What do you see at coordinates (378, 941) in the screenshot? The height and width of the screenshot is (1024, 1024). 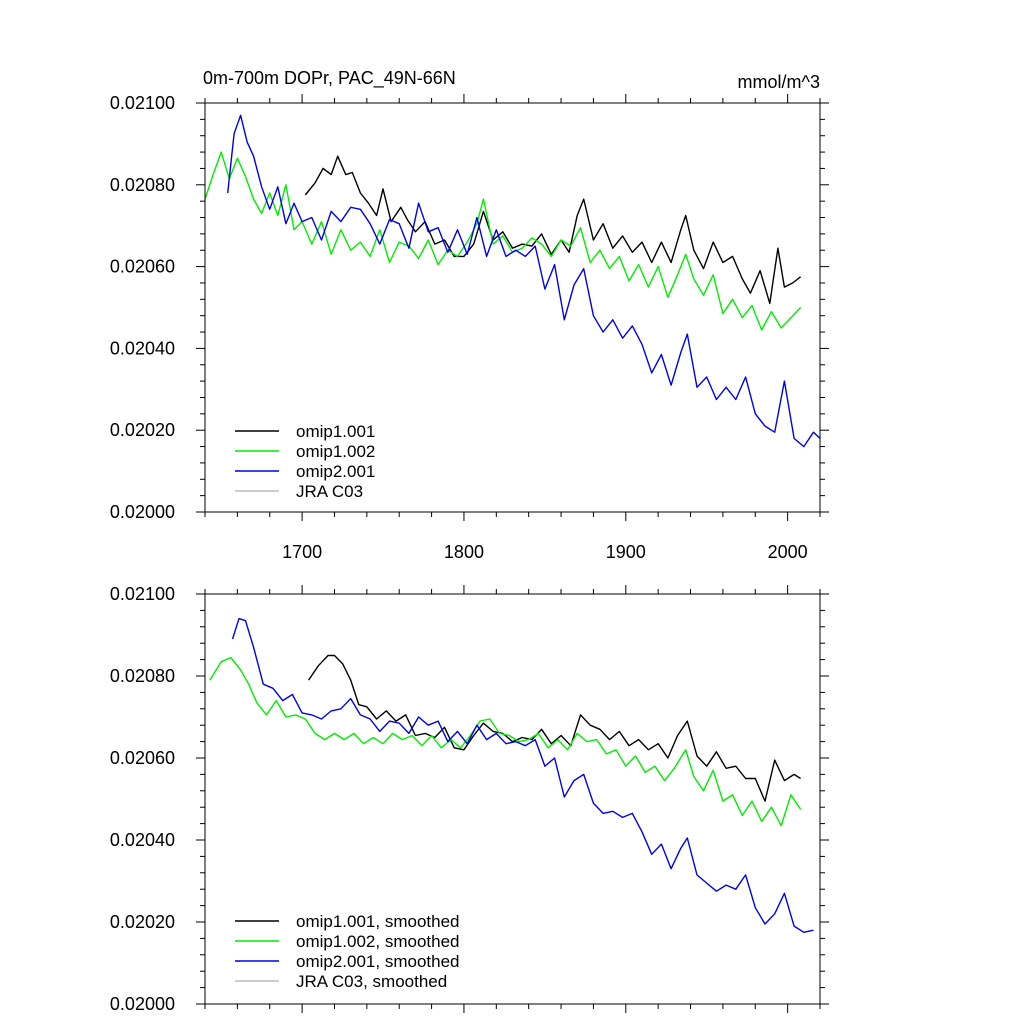 I see `legend-label: omip1.002, smoothed` at bounding box center [378, 941].